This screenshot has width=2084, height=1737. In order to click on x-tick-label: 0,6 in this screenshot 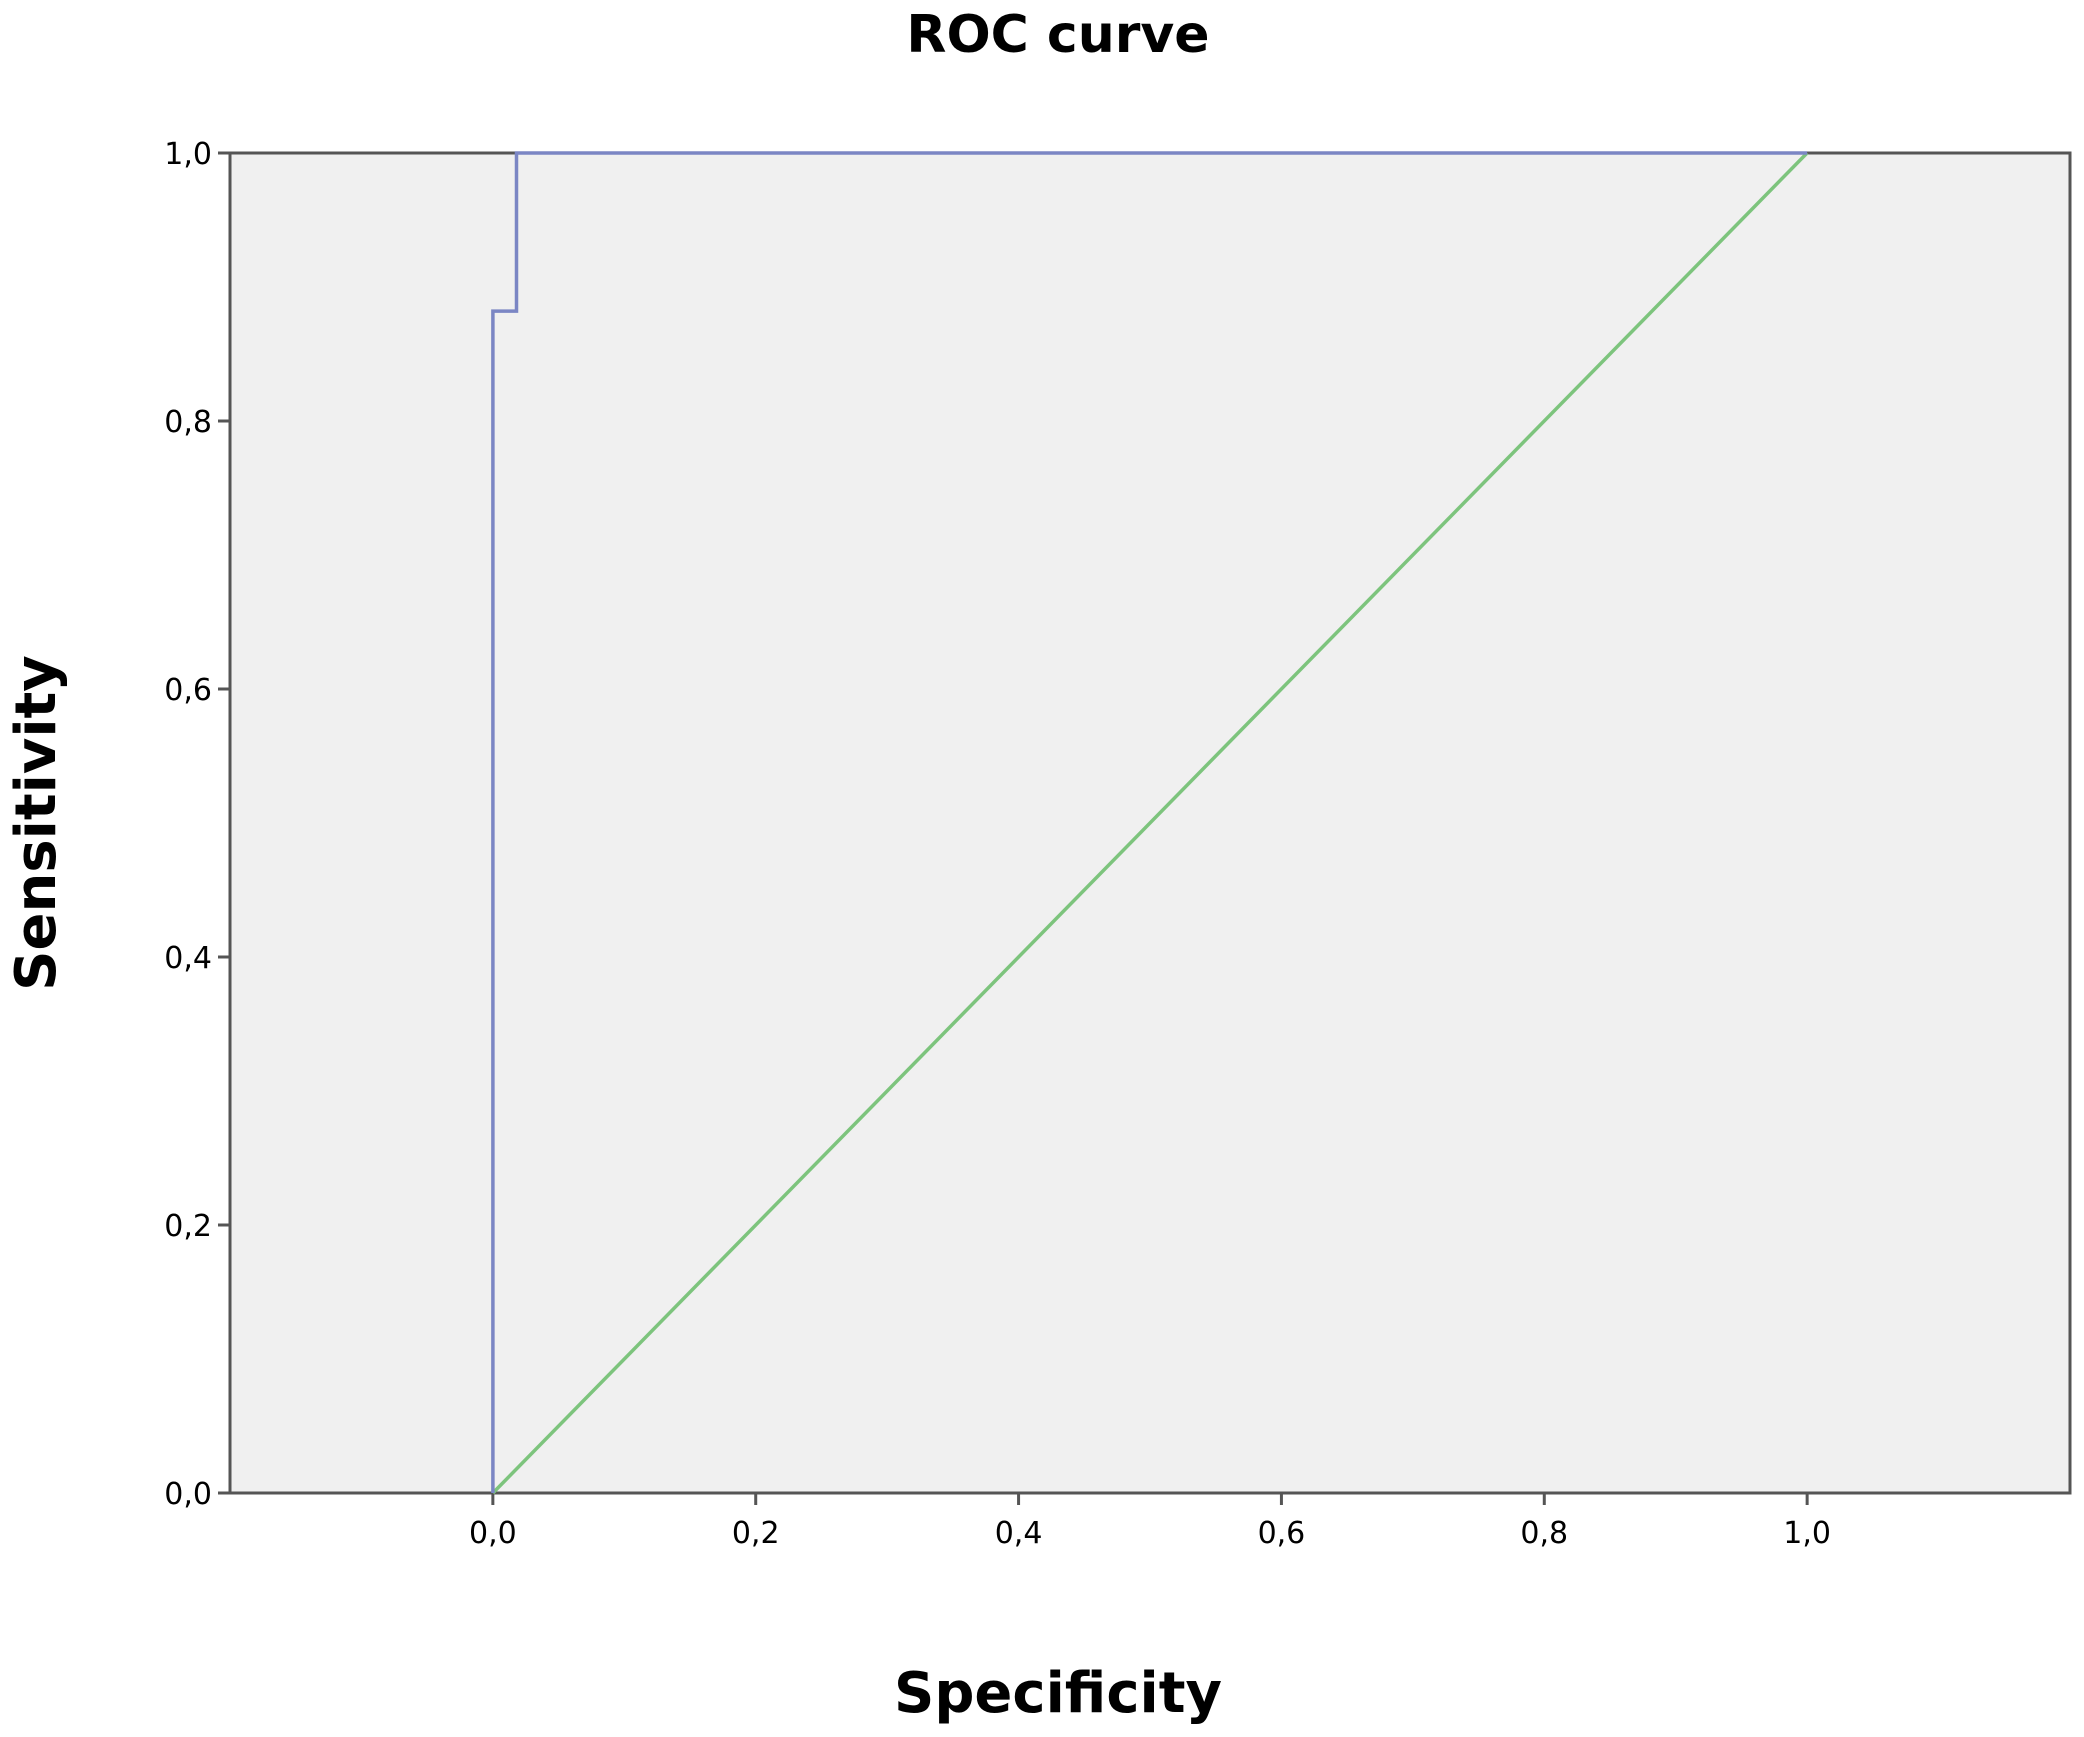, I will do `click(1282, 1533)`.